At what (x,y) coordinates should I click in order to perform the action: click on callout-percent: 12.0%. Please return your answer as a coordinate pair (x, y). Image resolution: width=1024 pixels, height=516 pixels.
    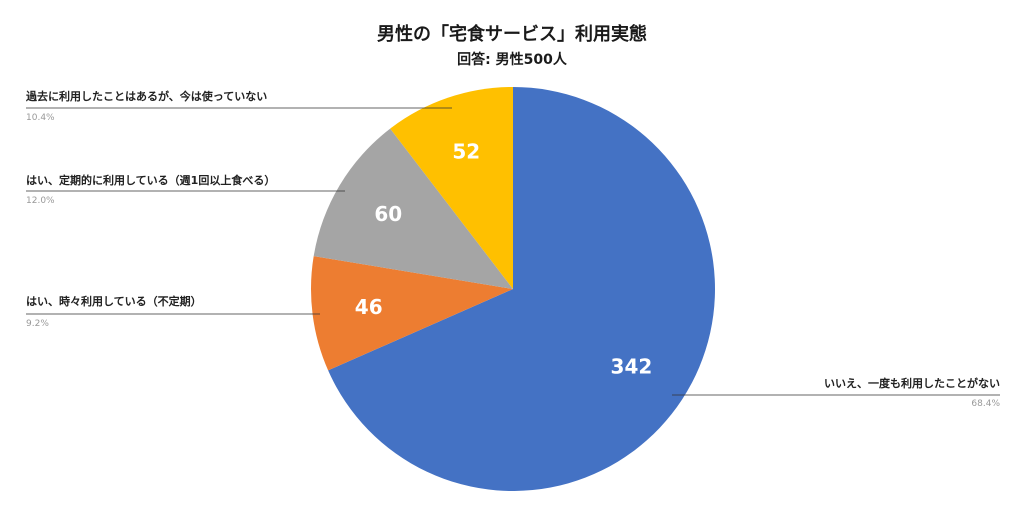
    Looking at the image, I should click on (40, 201).